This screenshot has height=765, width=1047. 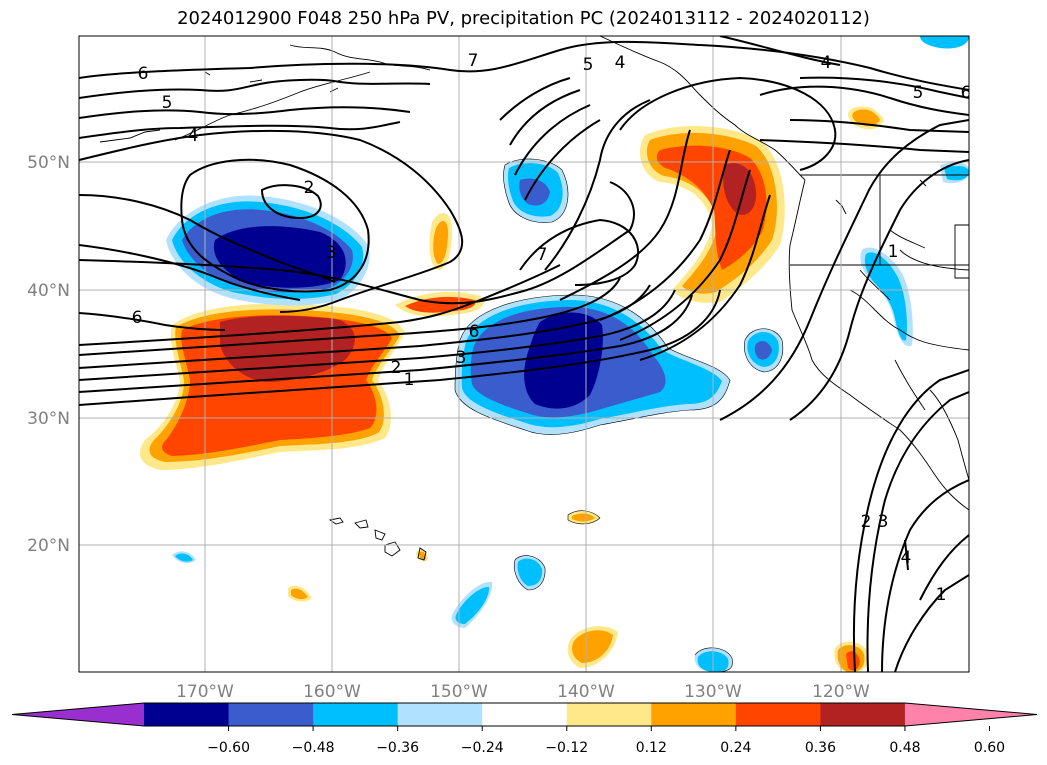 I want to click on lon-label: 130°W, so click(x=713, y=692).